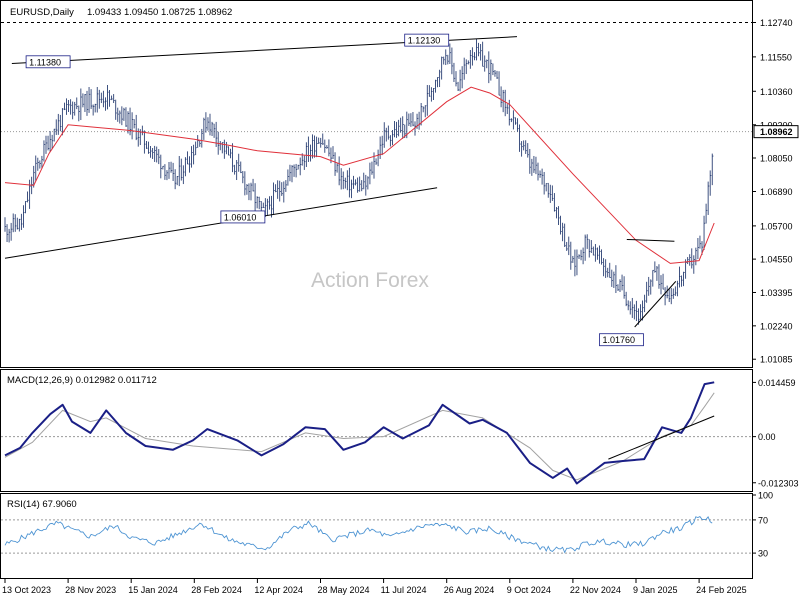  I want to click on x-axis-tick-label: 9 Jan 2025, so click(655, 590).